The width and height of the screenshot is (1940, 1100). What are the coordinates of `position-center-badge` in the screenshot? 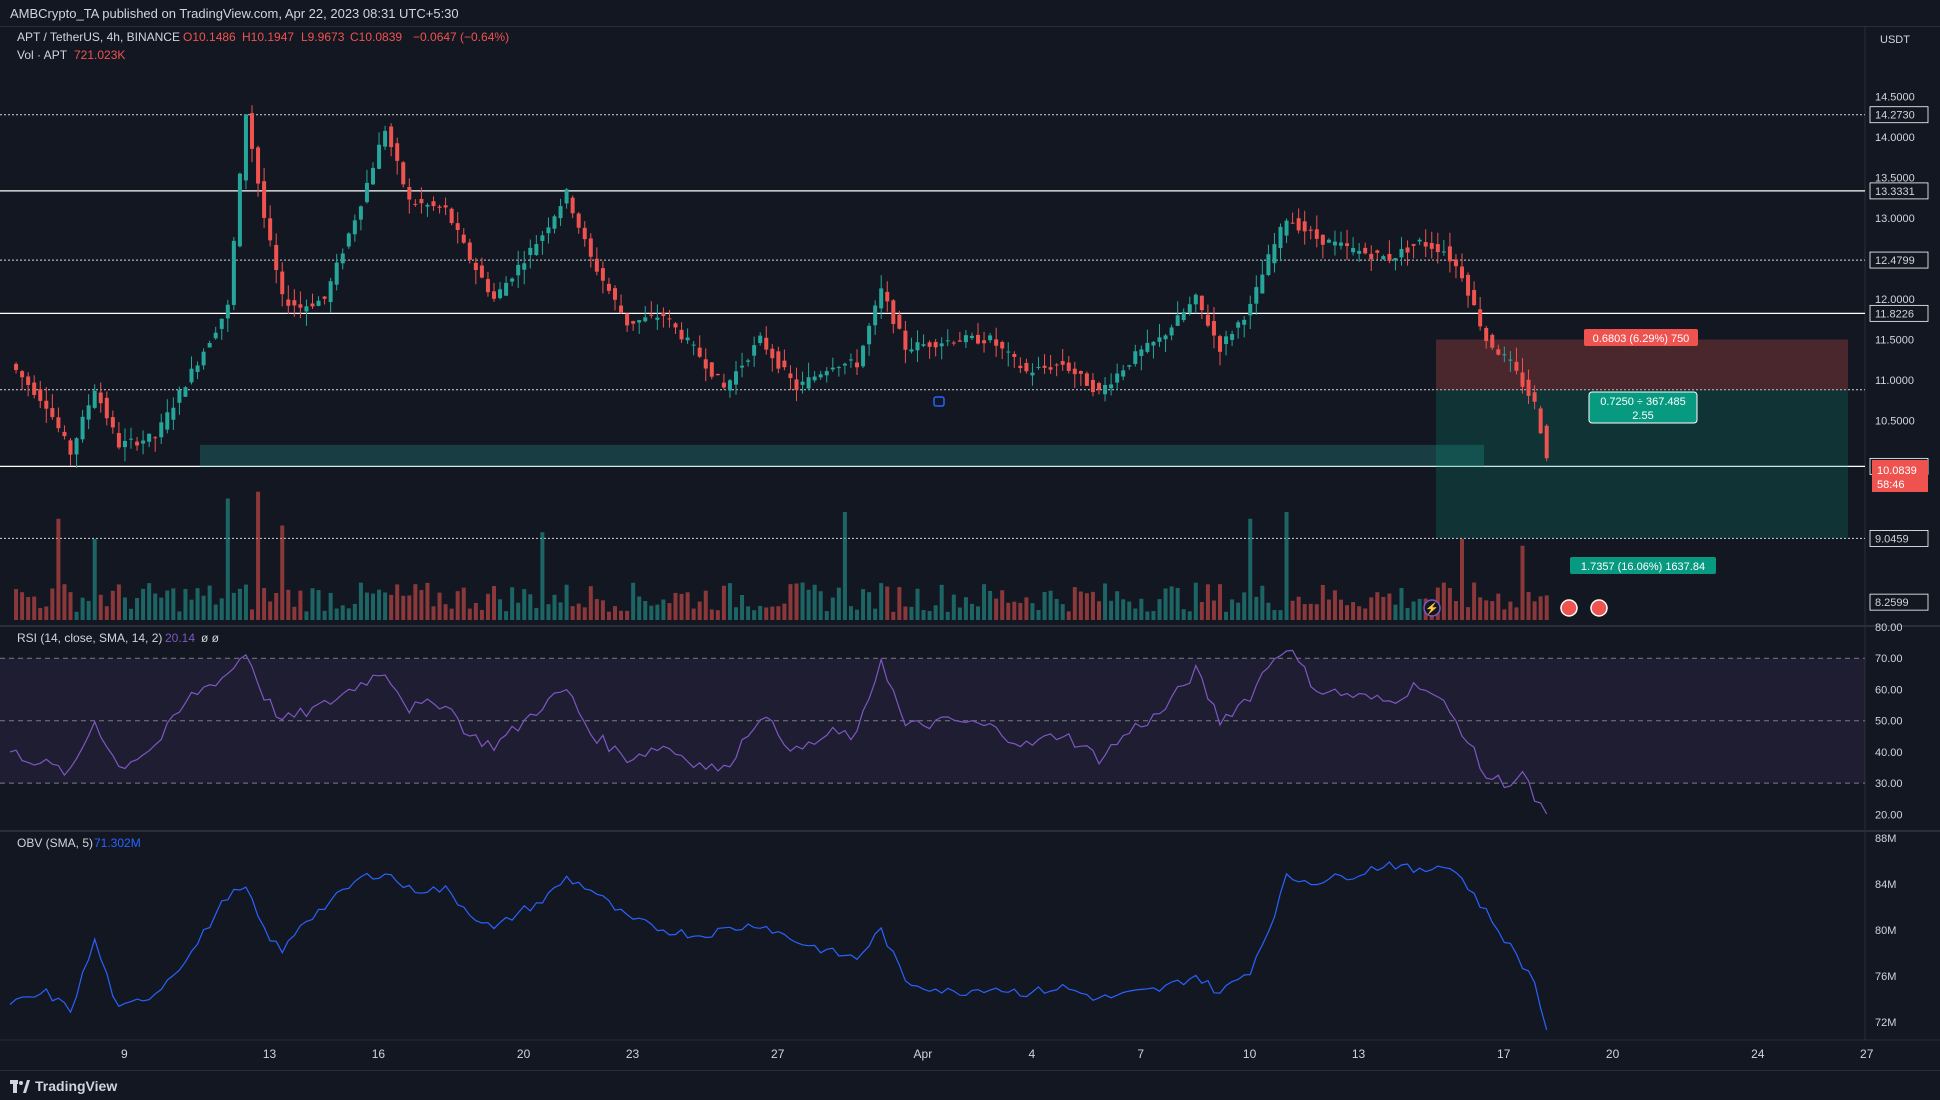 It's located at (1643, 407).